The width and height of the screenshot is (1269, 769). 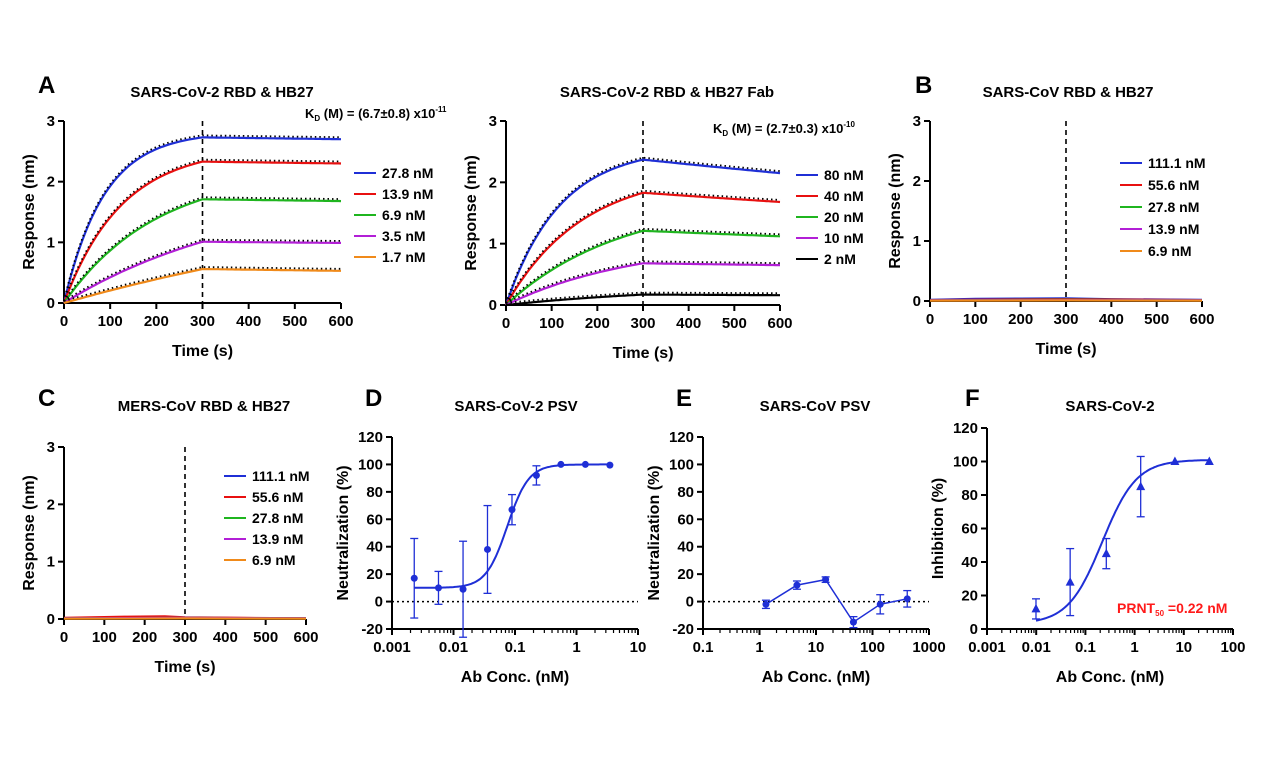 What do you see at coordinates (441, 109) in the screenshot?
I see `kd-exponent: -11` at bounding box center [441, 109].